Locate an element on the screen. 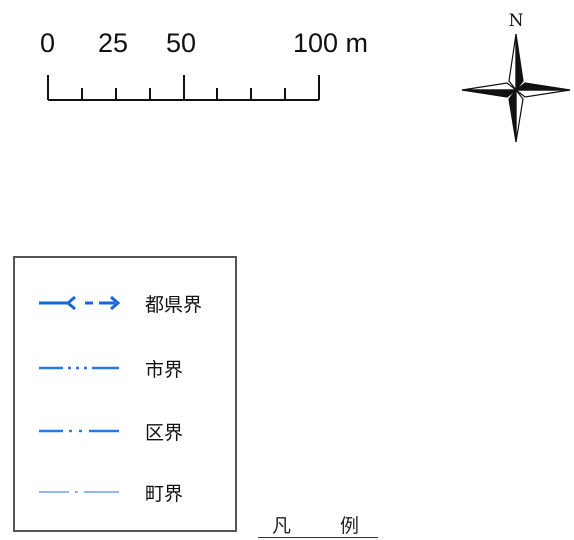  legend-label-town: 町界 is located at coordinates (164, 493).